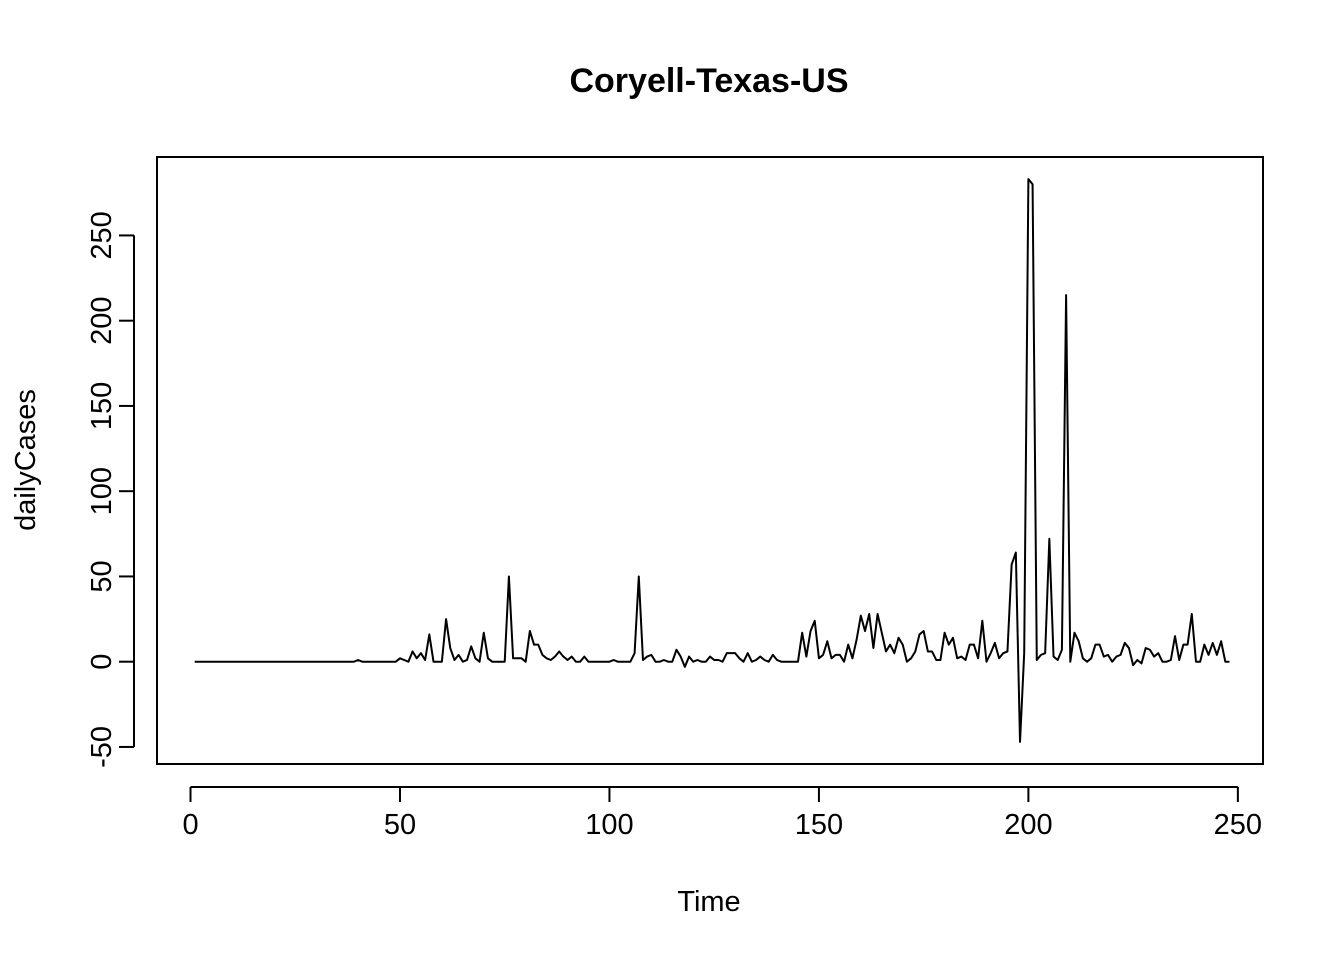 This screenshot has width=1344, height=960. I want to click on x-axis-label: Time, so click(708, 902).